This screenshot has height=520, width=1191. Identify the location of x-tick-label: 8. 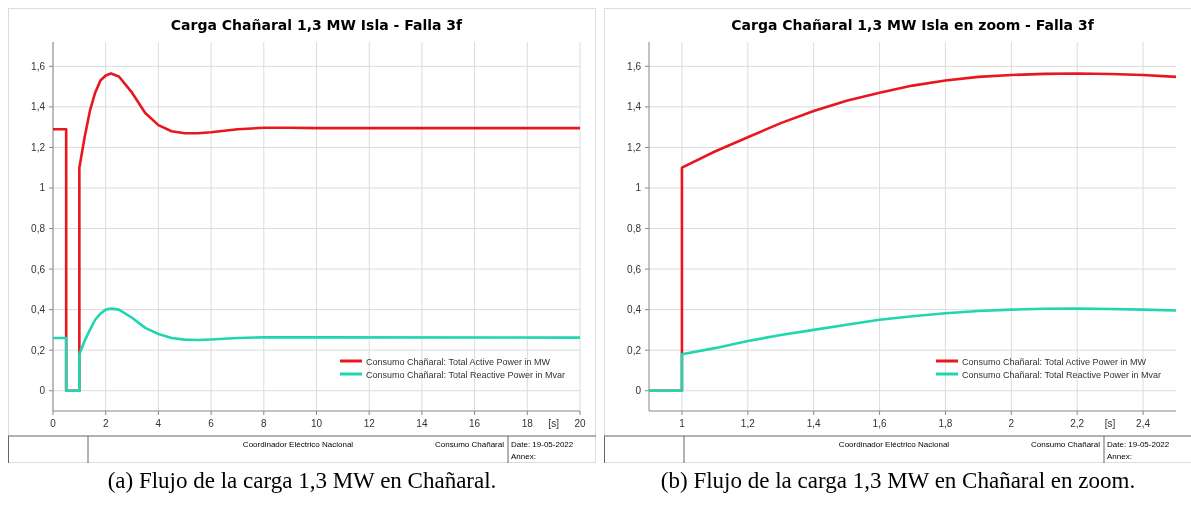
(264, 423).